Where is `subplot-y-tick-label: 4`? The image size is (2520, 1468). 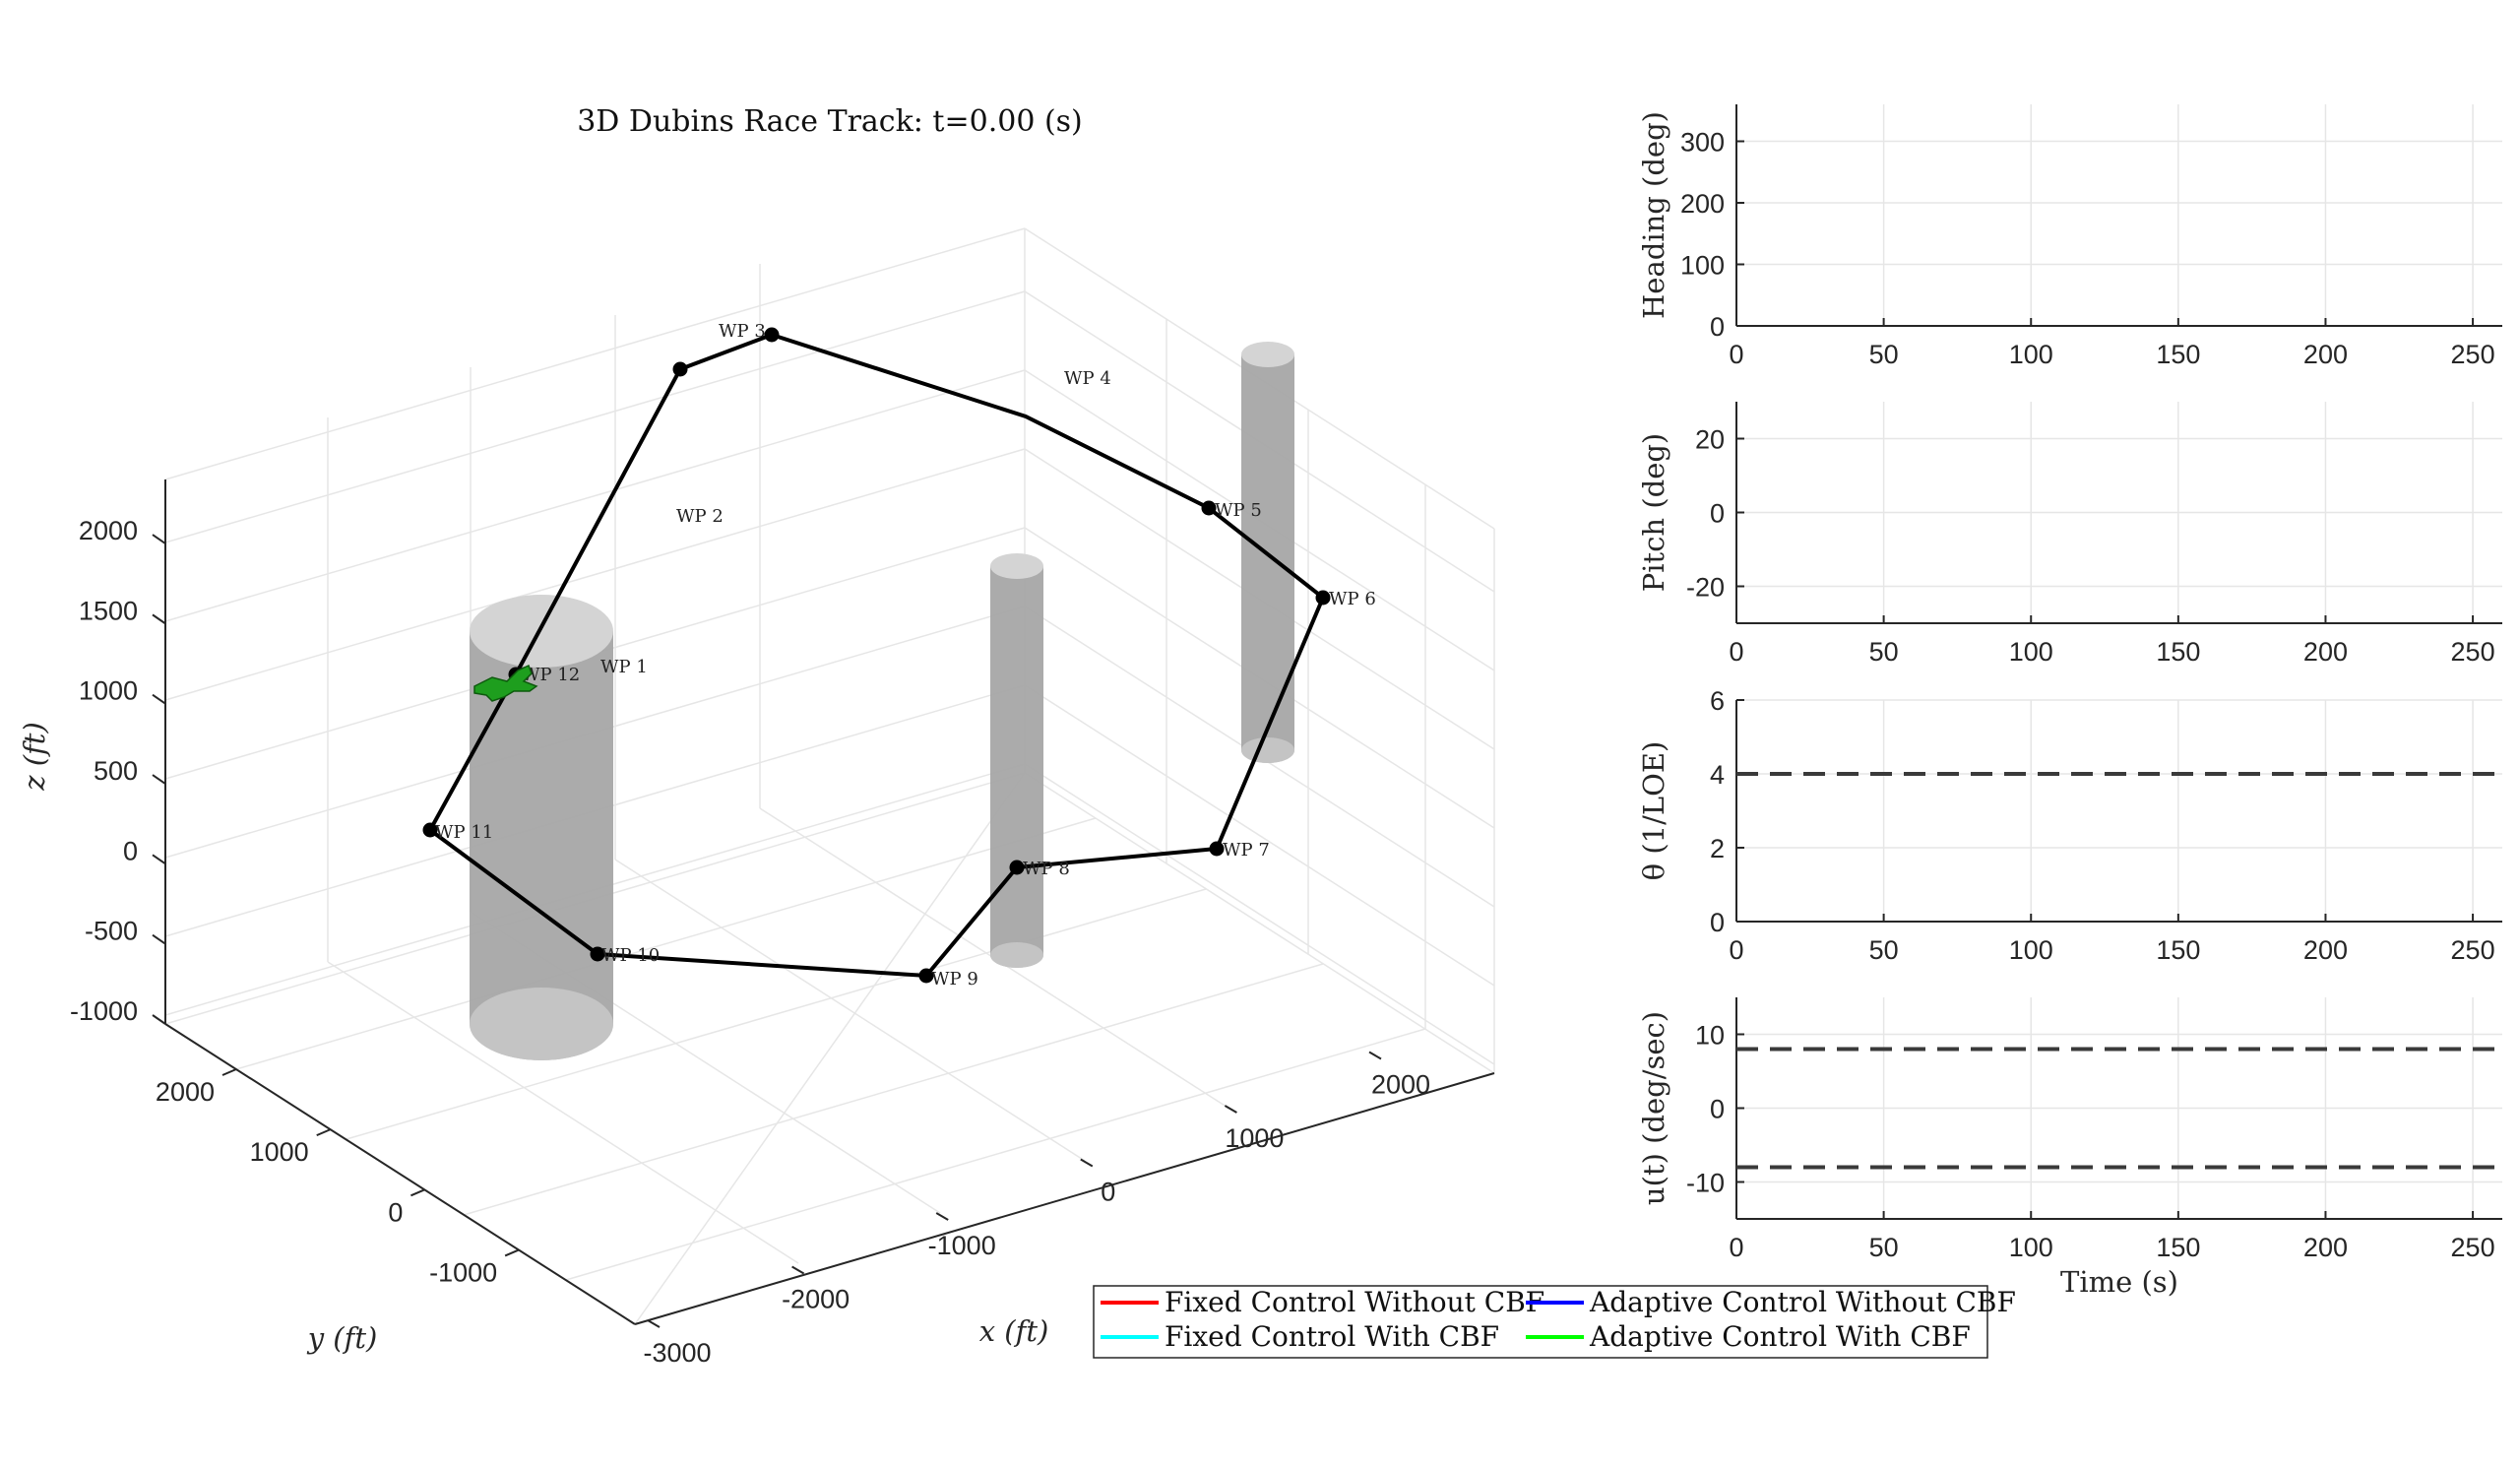 subplot-y-tick-label: 4 is located at coordinates (1717, 775).